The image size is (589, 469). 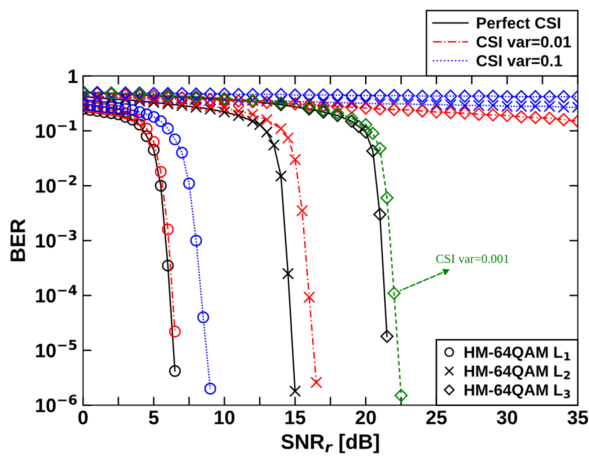 I want to click on x-tick-label: 20, so click(x=366, y=417).